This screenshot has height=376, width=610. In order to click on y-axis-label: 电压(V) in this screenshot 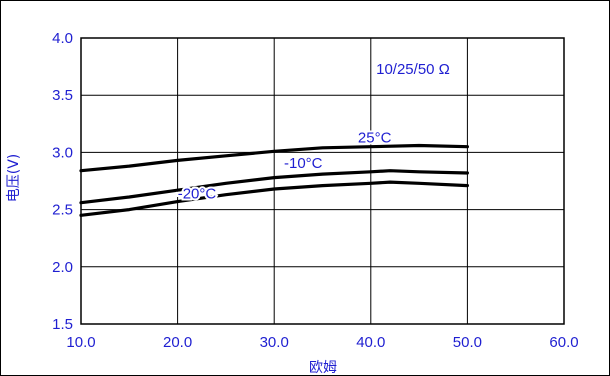, I will do `click(14, 178)`.